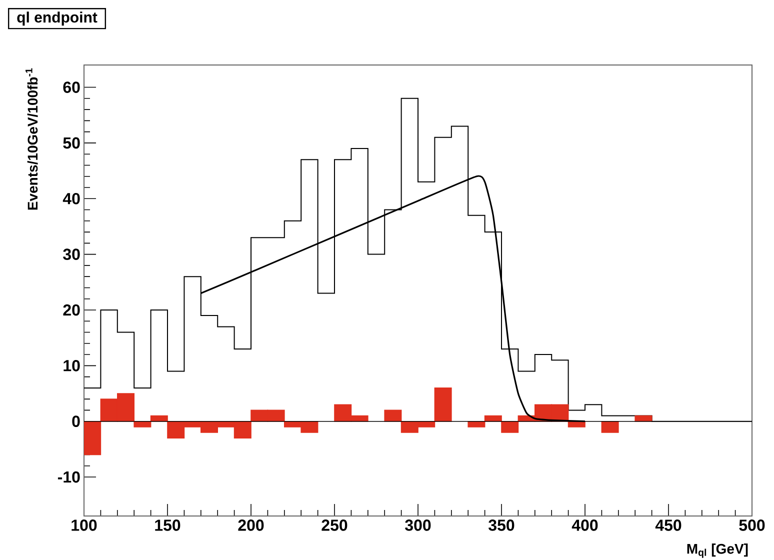 The height and width of the screenshot is (560, 774). Describe the element at coordinates (71, 143) in the screenshot. I see `y-tick-label: 50` at that location.